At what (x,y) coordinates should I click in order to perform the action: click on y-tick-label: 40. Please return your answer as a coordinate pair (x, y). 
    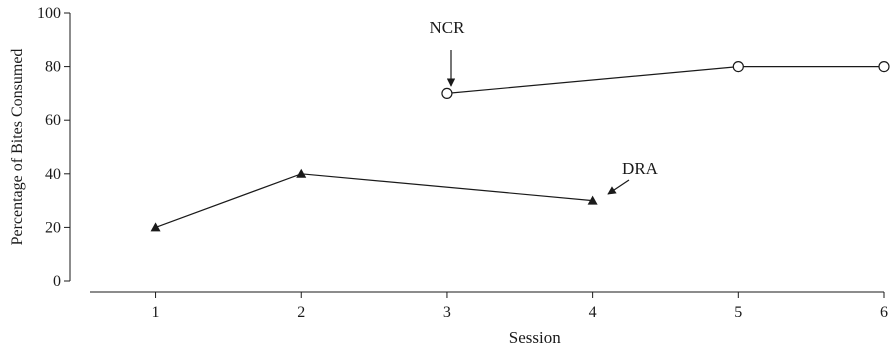
    Looking at the image, I should click on (53, 174).